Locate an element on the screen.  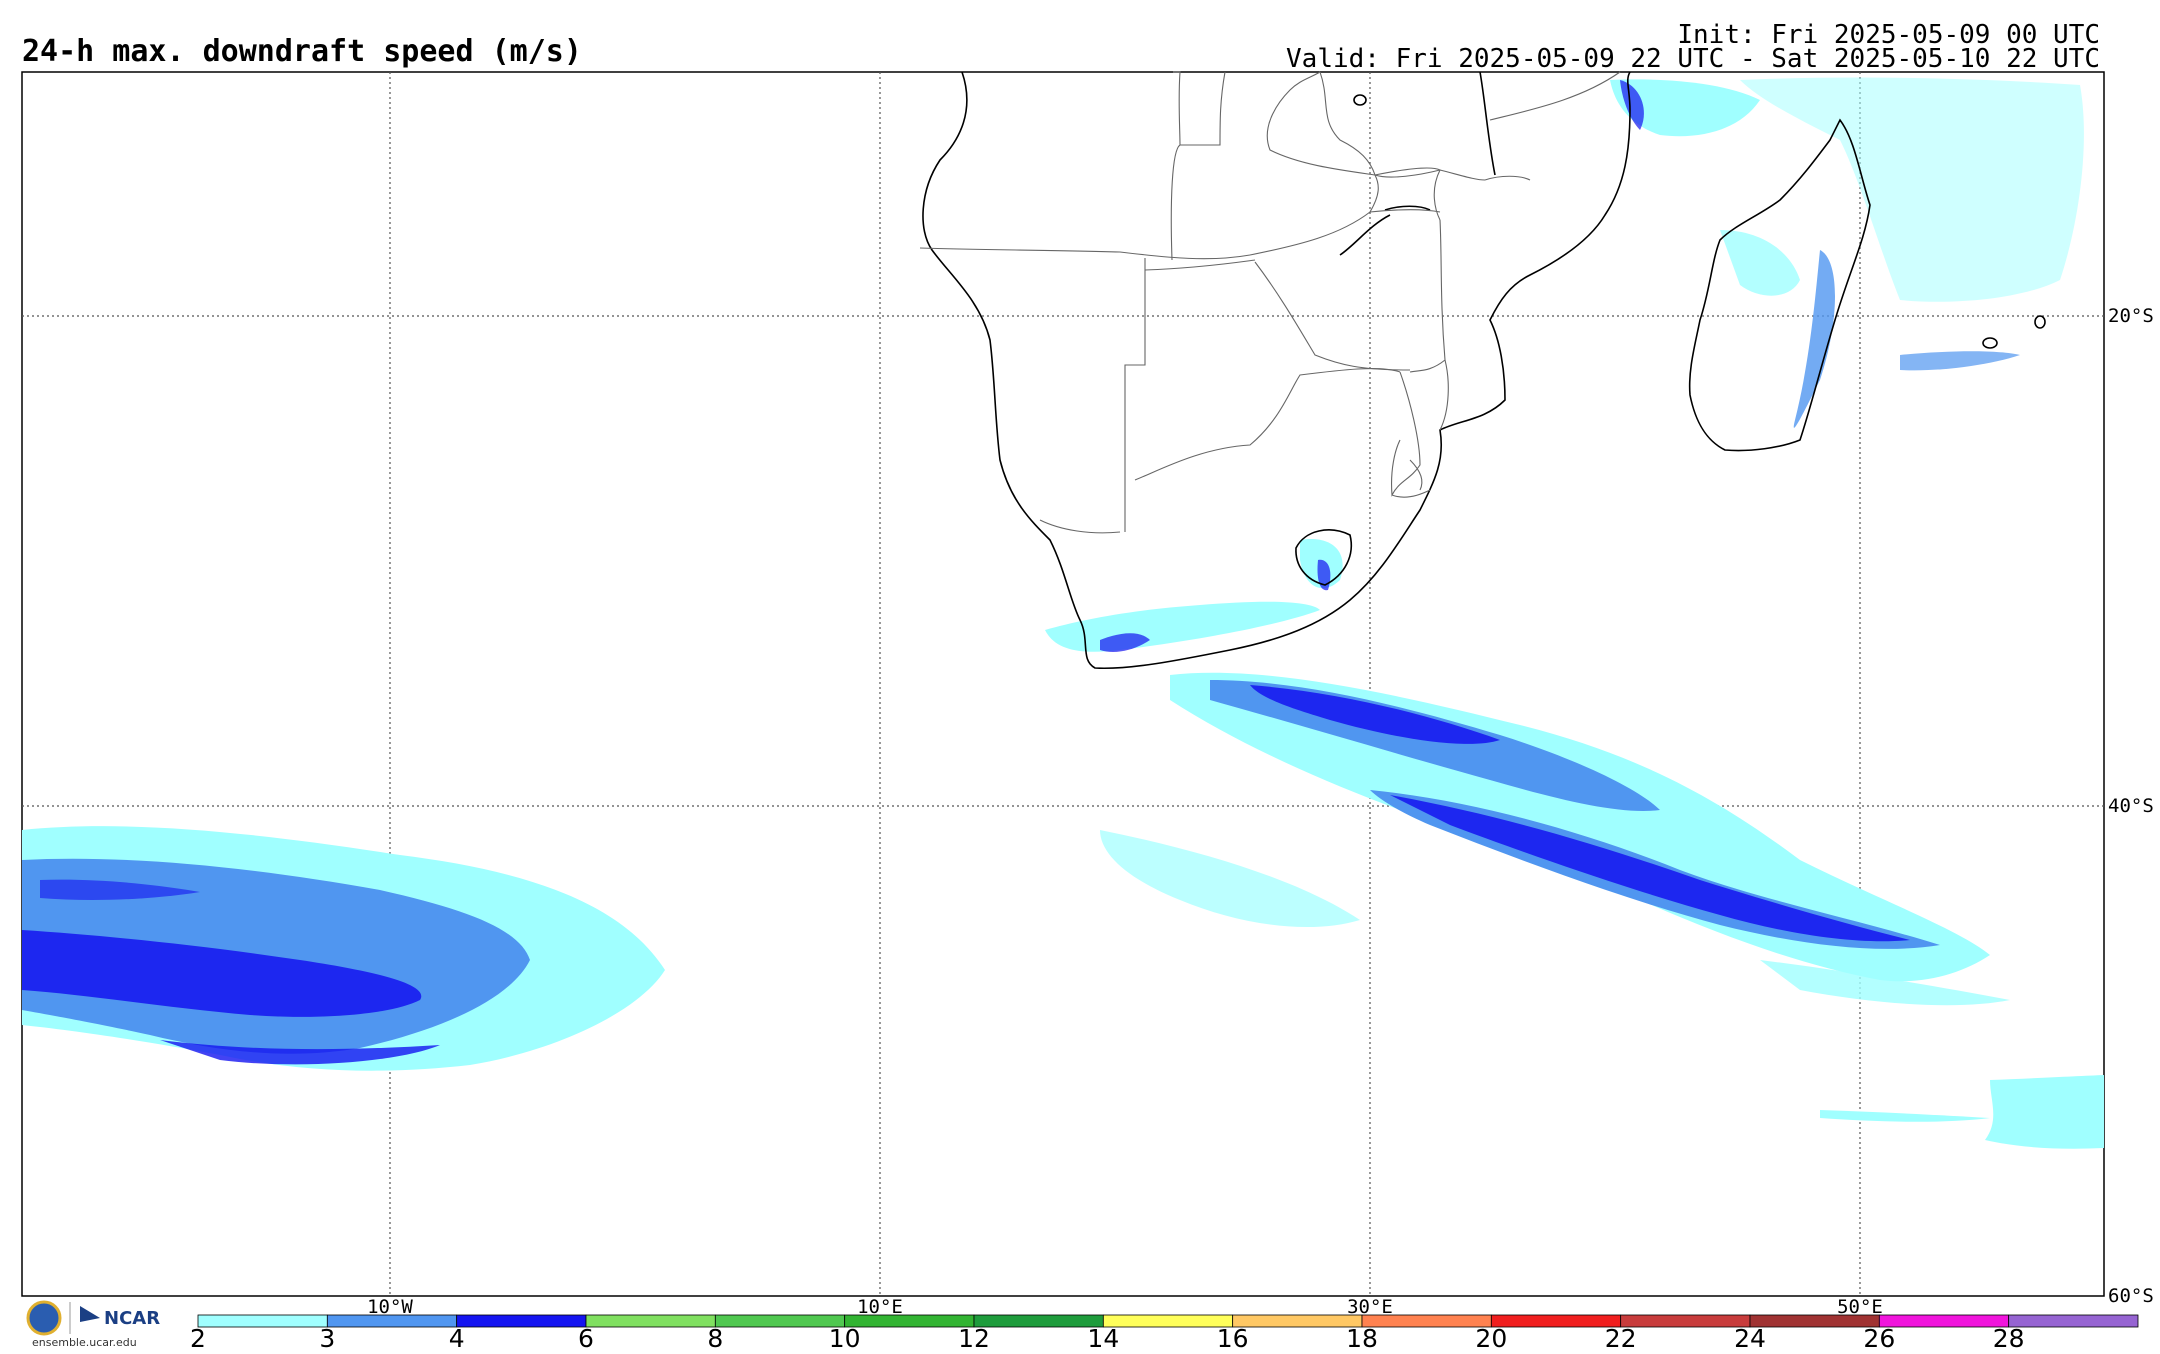
colorbar-tick-label: 18 is located at coordinates (1362, 1338).